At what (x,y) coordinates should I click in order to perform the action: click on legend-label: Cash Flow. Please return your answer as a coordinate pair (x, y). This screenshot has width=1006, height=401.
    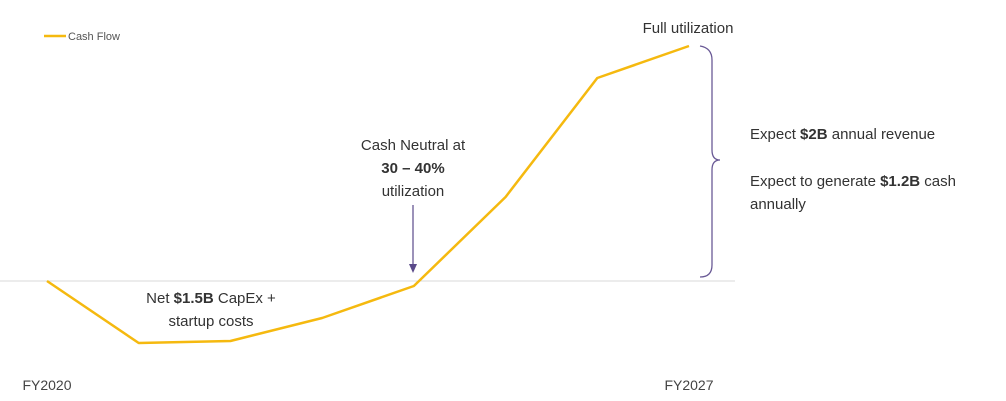
    Looking at the image, I should click on (94, 37).